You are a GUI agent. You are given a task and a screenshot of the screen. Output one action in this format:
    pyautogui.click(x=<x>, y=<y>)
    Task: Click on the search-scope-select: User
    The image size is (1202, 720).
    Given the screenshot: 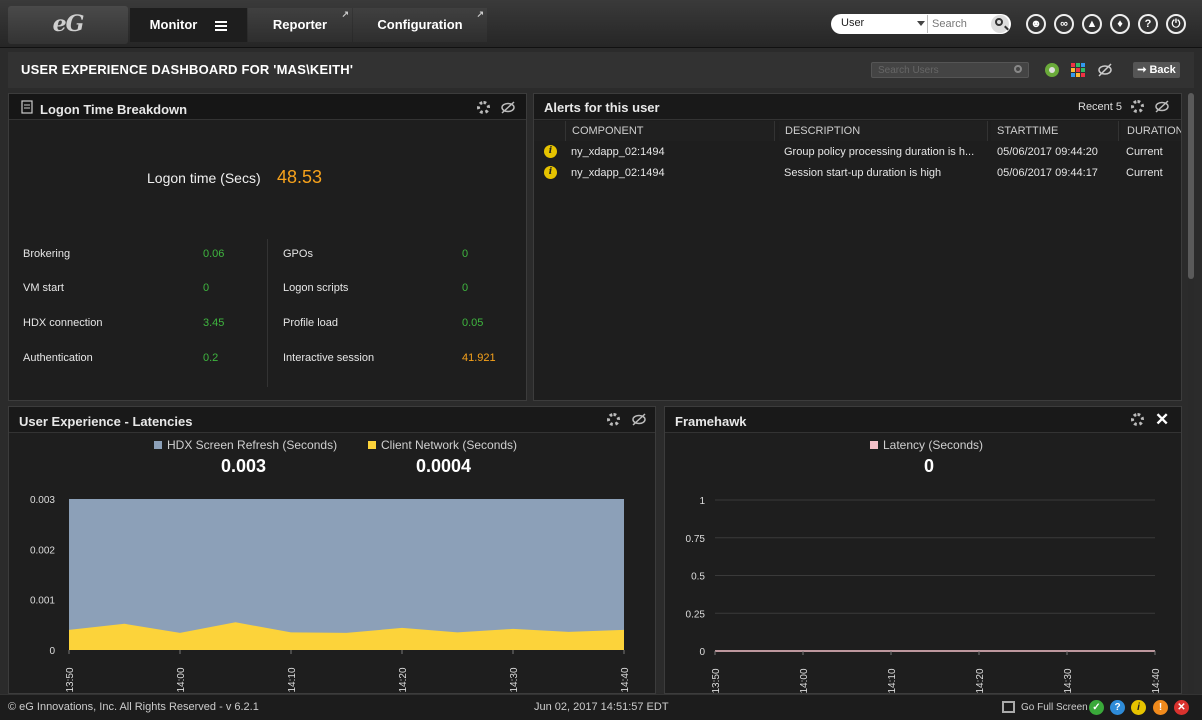 What is the action you would take?
    pyautogui.click(x=853, y=23)
    